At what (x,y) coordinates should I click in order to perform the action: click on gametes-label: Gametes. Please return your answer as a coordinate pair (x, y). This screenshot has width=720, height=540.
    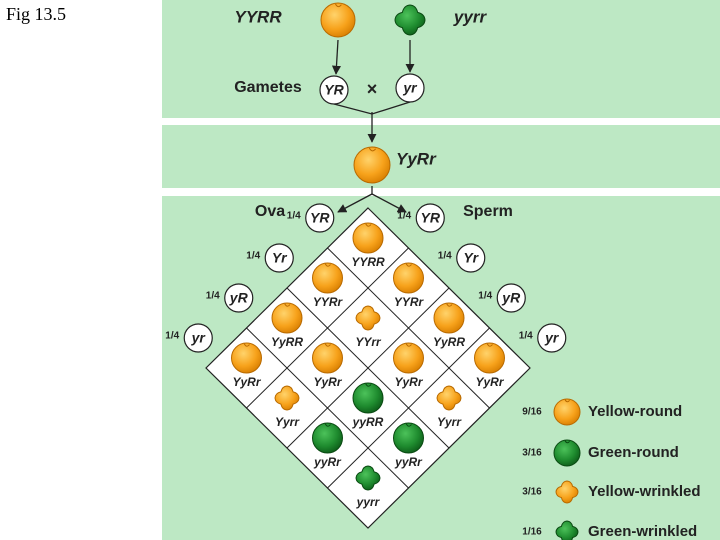
    Looking at the image, I should click on (268, 87).